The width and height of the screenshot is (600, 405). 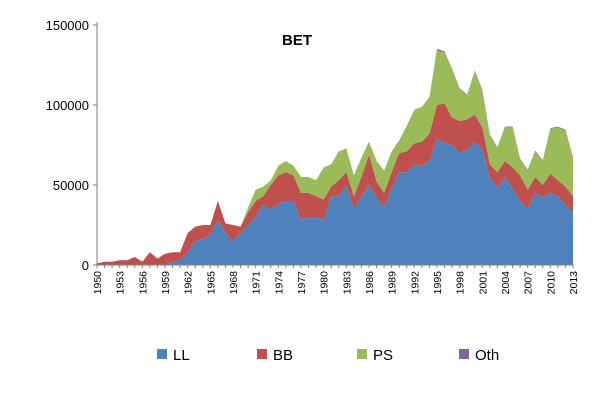 I want to click on x-tick-label: 2010, so click(x=551, y=283).